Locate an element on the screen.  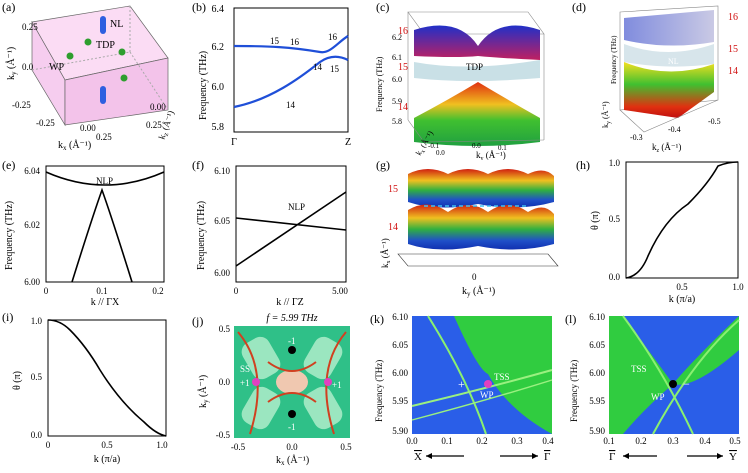
panel-label: (b) is located at coordinates (199, 7).